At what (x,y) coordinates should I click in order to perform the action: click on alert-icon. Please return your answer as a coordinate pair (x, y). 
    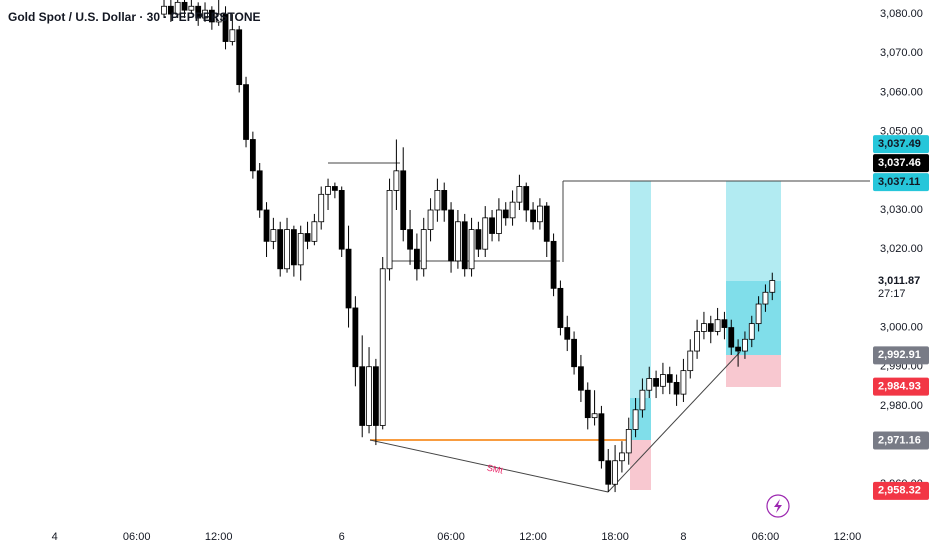
    Looking at the image, I should click on (778, 506).